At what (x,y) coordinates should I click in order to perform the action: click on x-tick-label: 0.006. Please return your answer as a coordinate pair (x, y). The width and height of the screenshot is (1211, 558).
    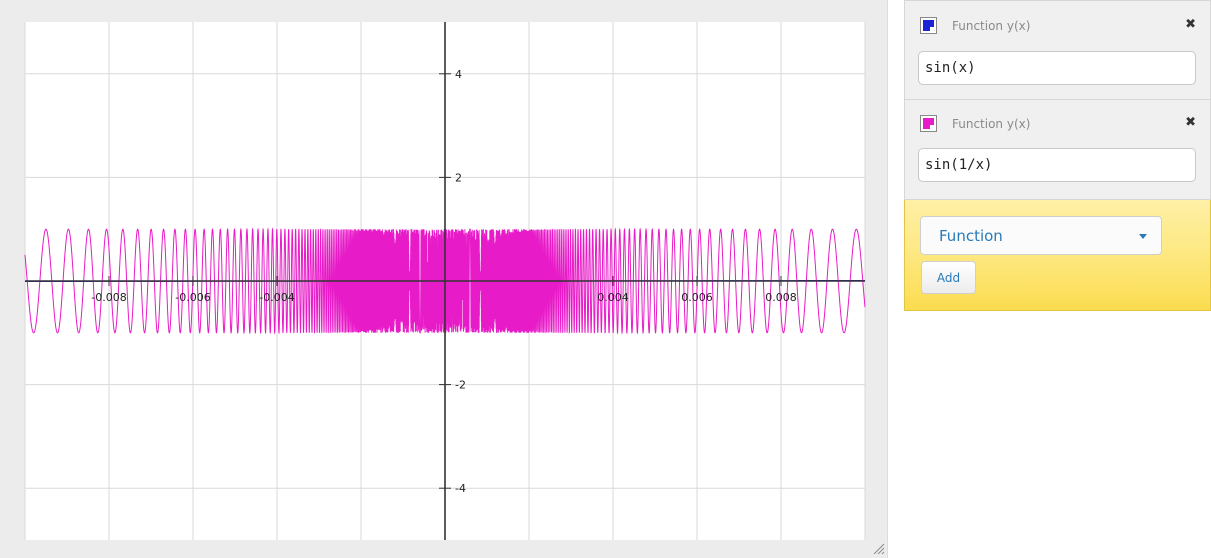
    Looking at the image, I should click on (697, 297).